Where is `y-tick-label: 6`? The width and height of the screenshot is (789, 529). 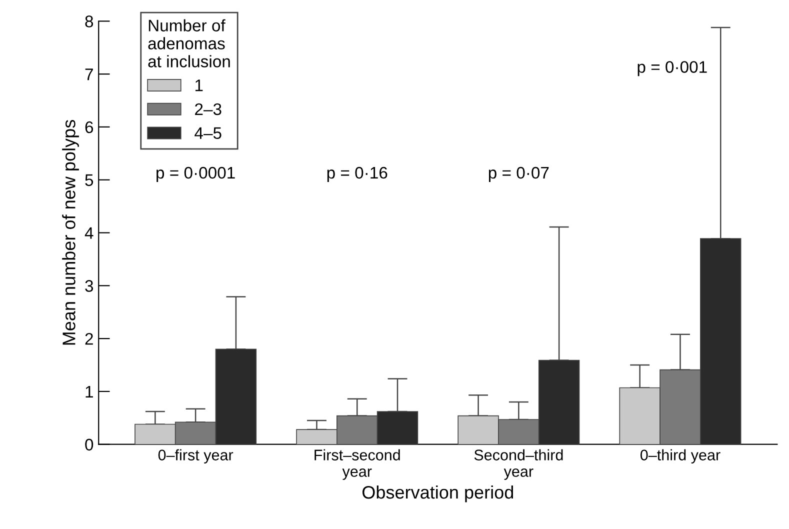
y-tick-label: 6 is located at coordinates (89, 127).